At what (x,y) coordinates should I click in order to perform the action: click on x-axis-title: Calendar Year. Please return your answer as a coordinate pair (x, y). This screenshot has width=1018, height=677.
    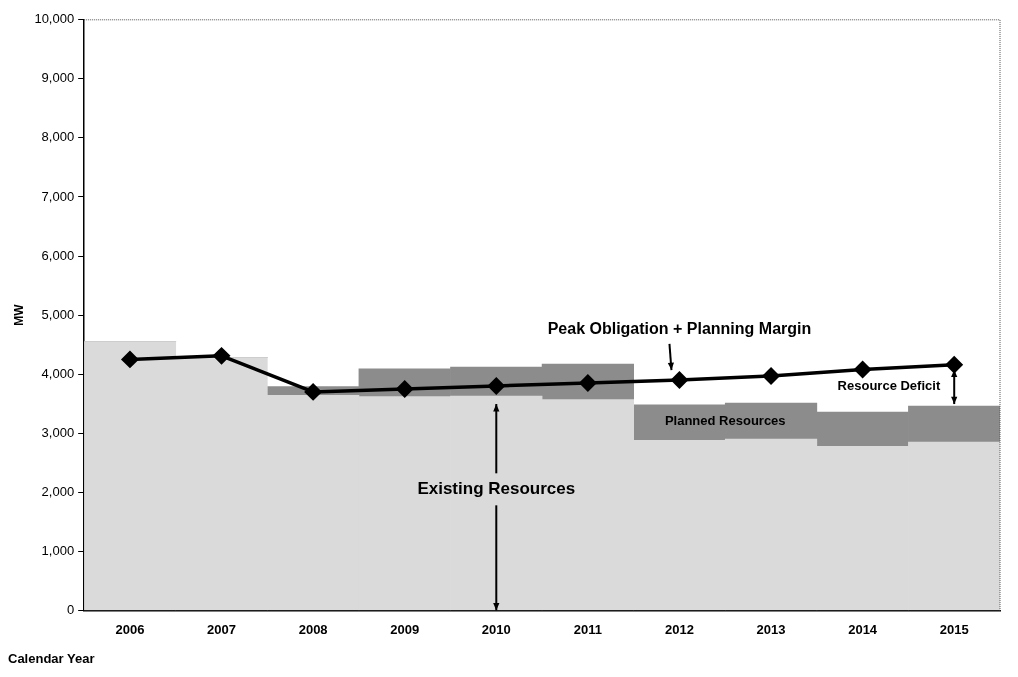
    Looking at the image, I should click on (51, 659).